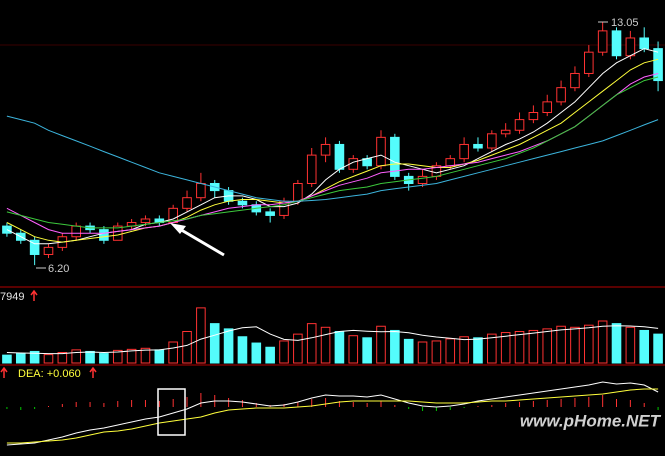 This screenshot has width=665, height=456. What do you see at coordinates (201, 241) in the screenshot?
I see `pointer-arrow` at bounding box center [201, 241].